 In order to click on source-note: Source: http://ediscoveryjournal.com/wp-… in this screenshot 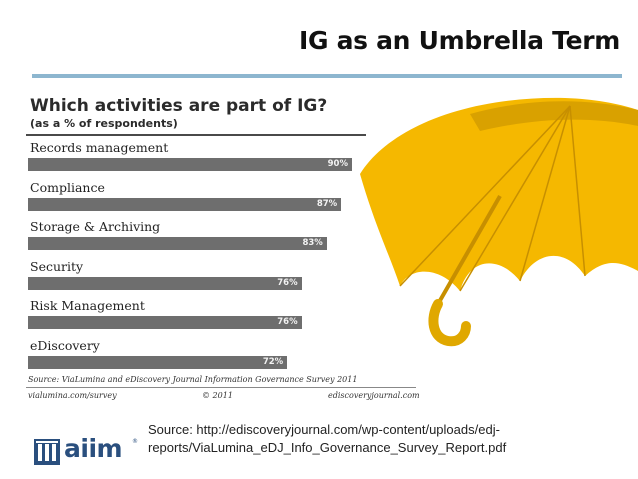, I will do `click(368, 439)`.